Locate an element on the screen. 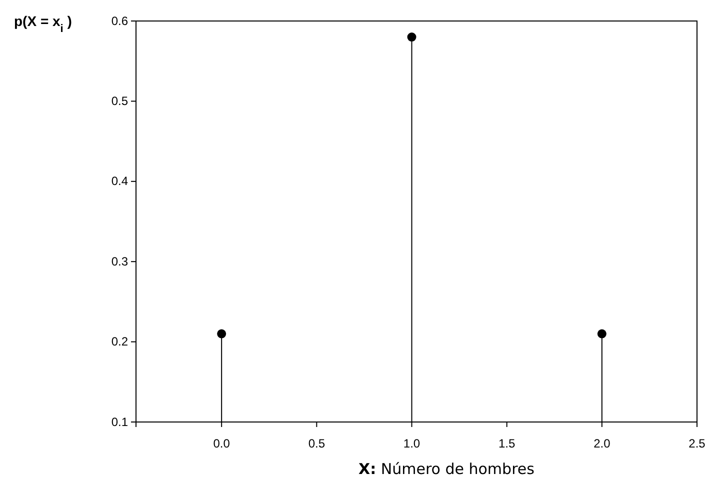 The height and width of the screenshot is (490, 707). y-tick-label: 0.2 is located at coordinates (119, 341).